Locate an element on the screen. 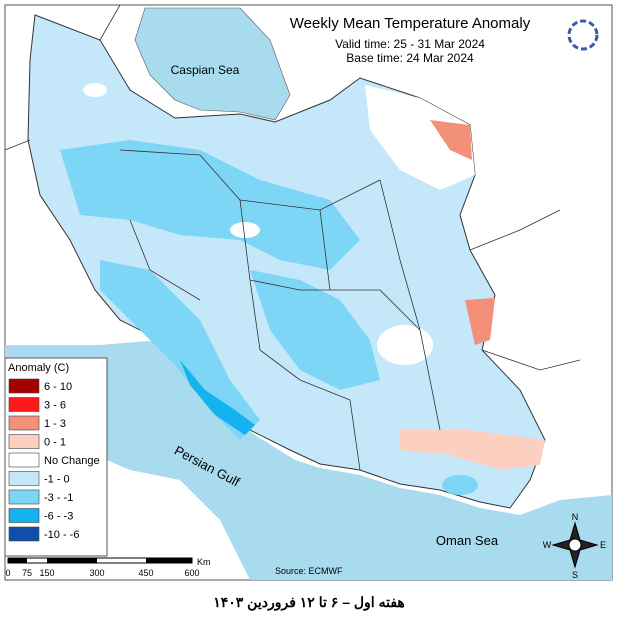  scale-label: 150 is located at coordinates (46, 573).